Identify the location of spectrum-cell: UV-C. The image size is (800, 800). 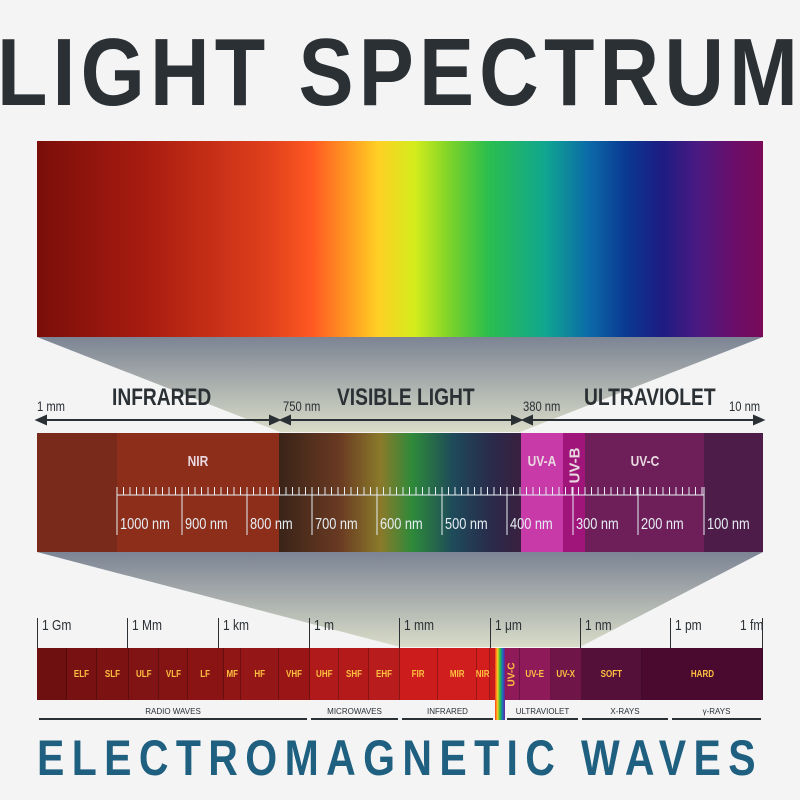
(512, 674).